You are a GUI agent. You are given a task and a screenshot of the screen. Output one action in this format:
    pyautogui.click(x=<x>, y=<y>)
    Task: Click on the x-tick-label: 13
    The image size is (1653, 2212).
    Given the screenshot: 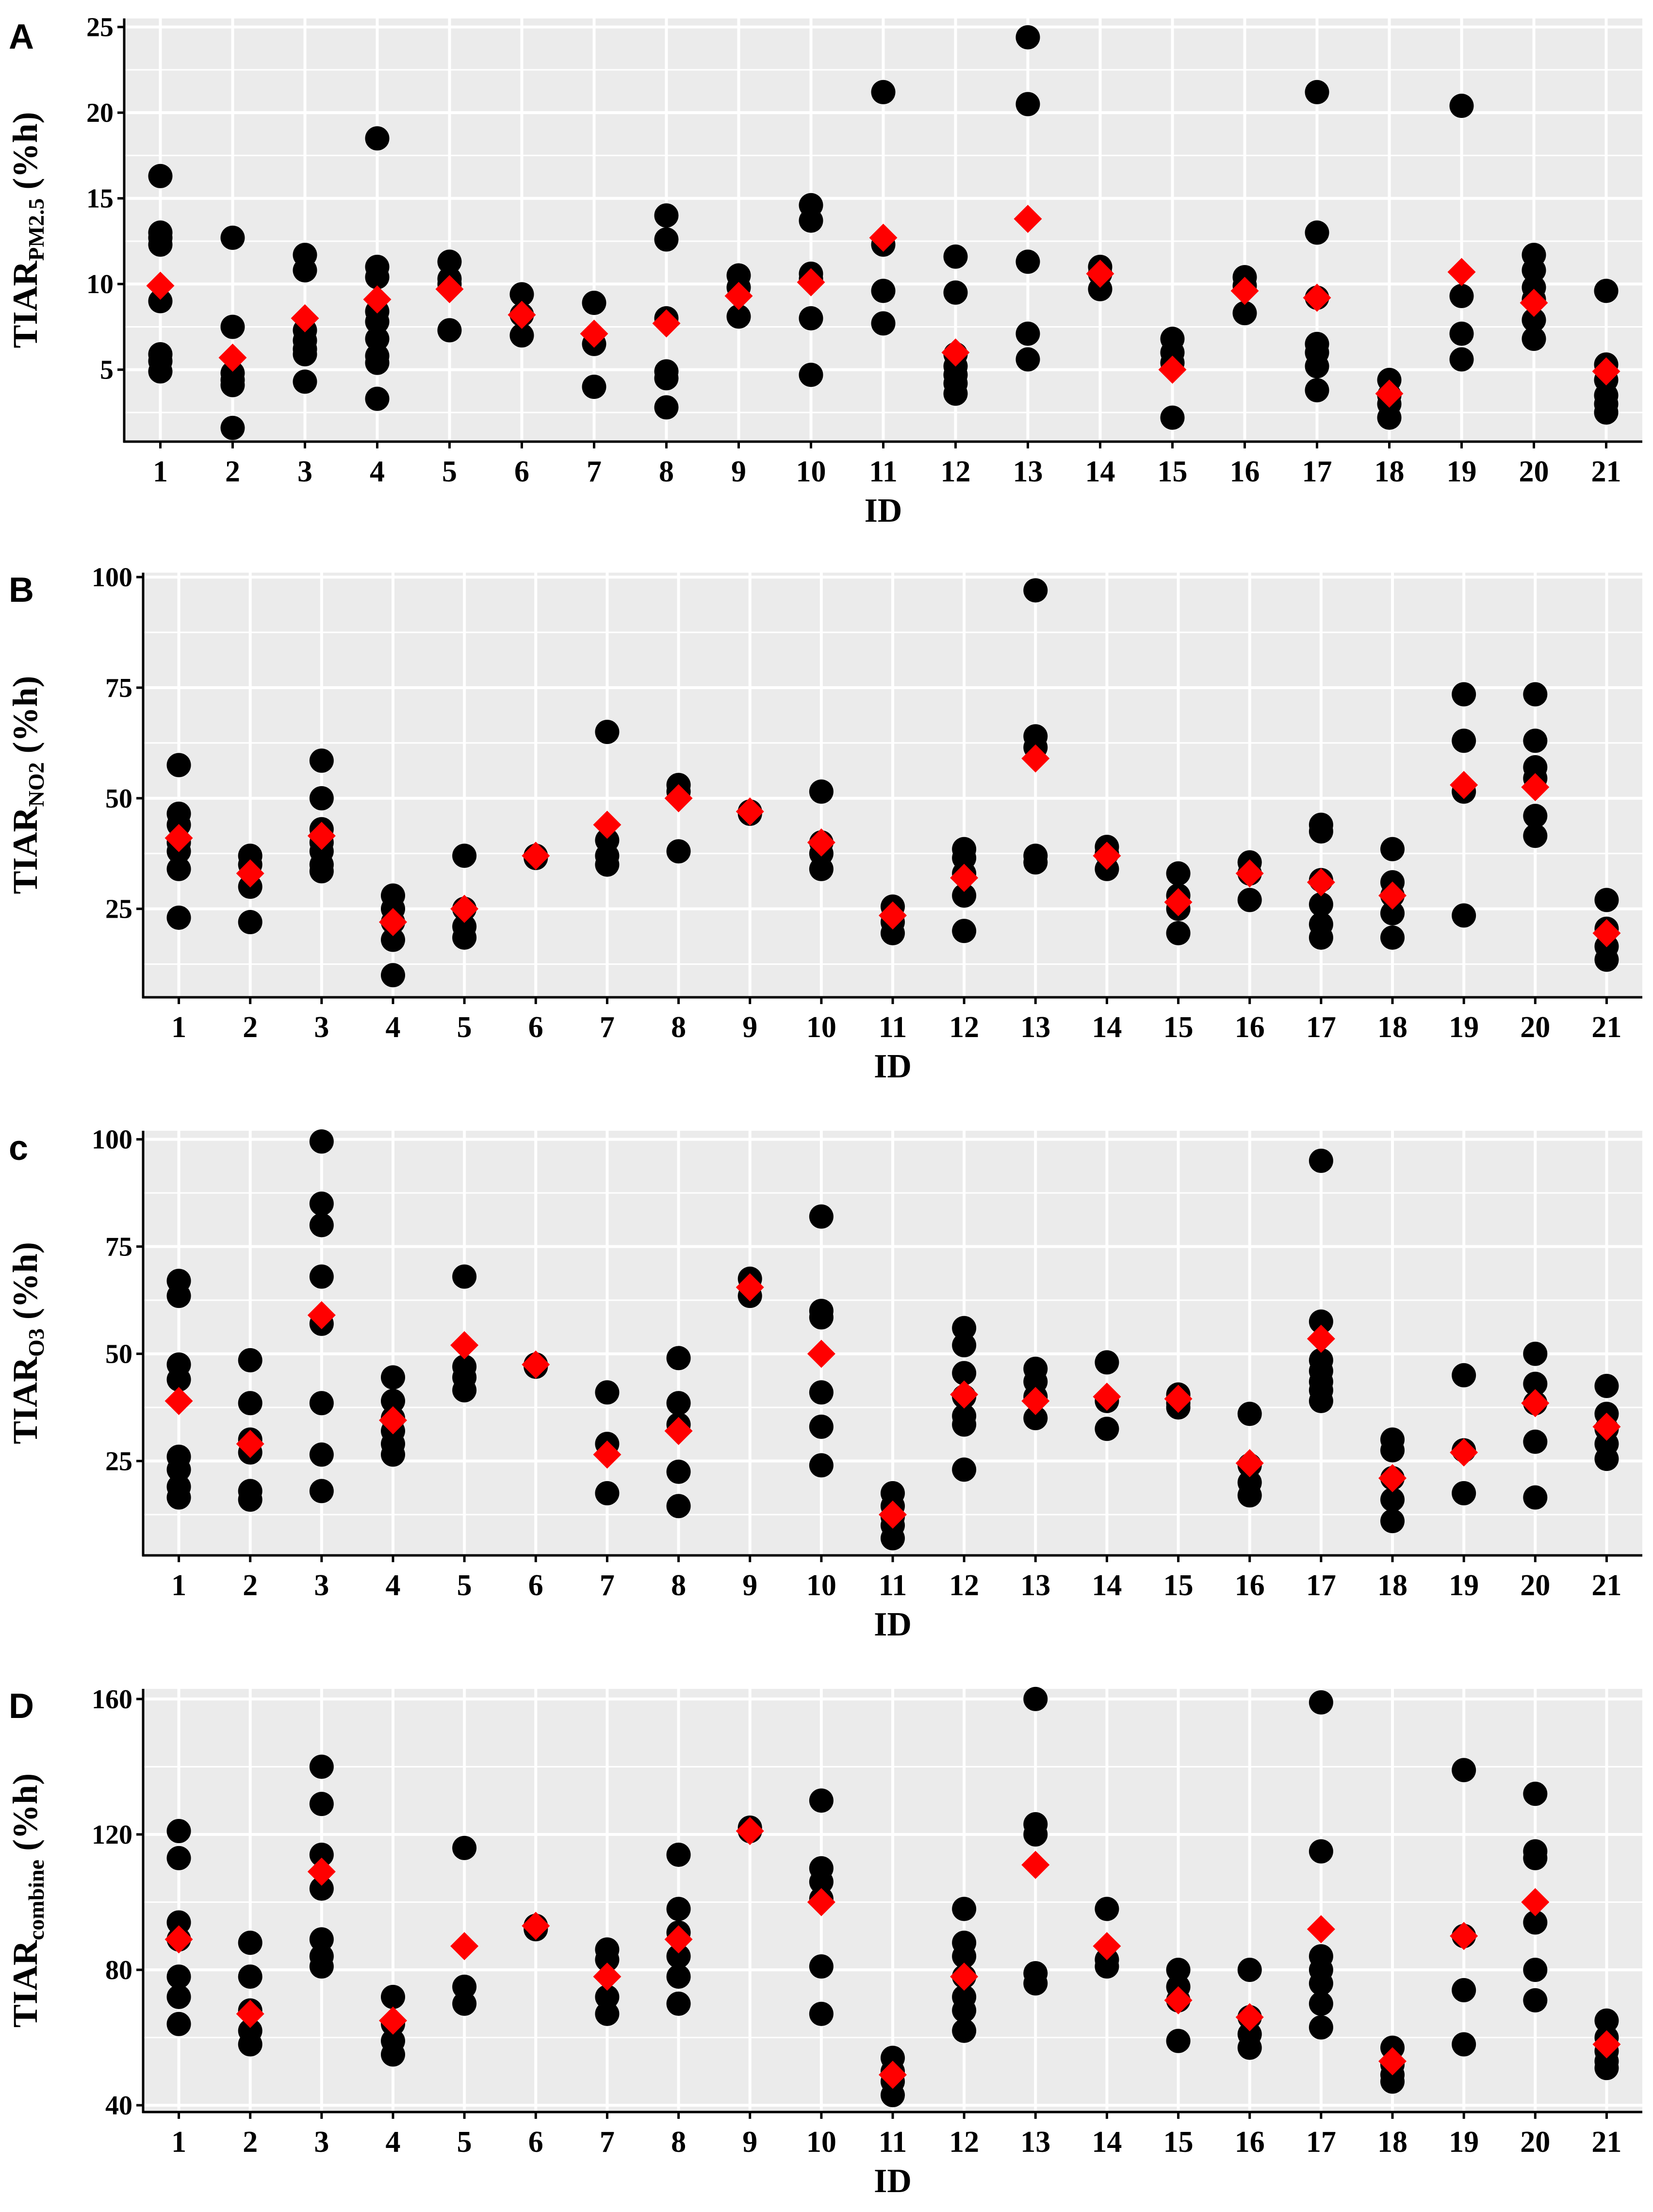 What is the action you would take?
    pyautogui.click(x=1035, y=2142)
    